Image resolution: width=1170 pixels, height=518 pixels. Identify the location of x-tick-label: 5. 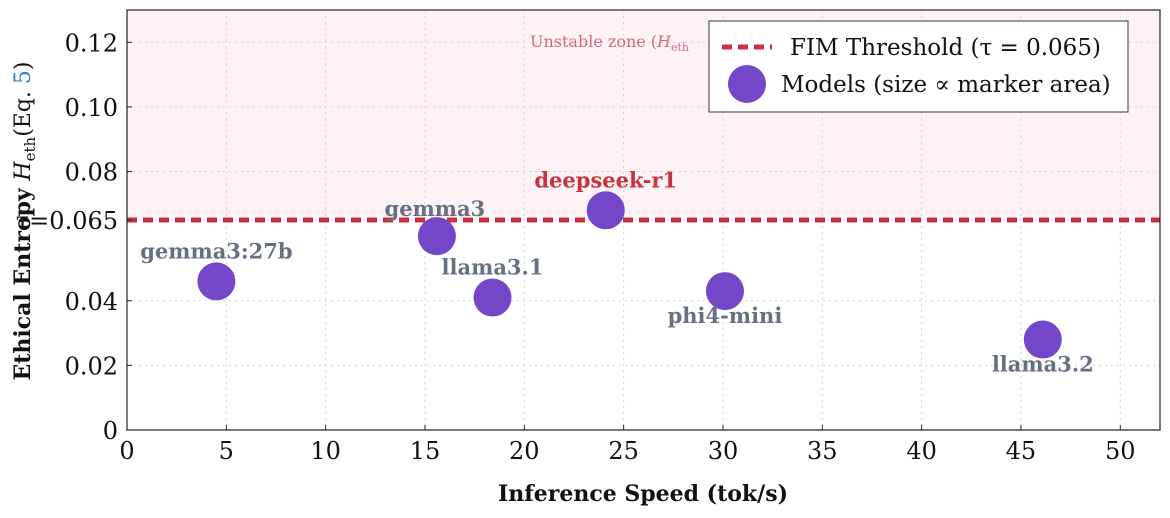
(226, 451).